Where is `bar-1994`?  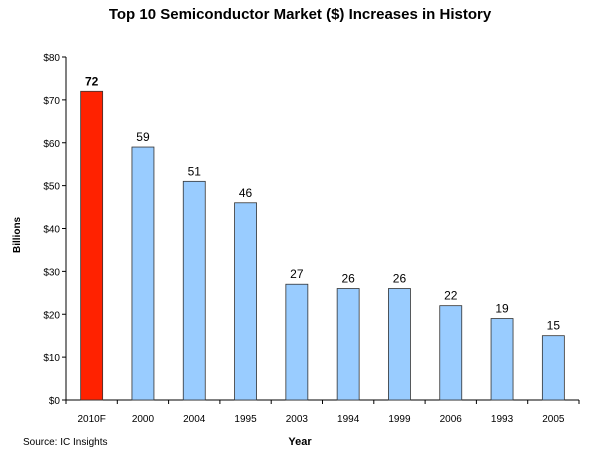
bar-1994 is located at coordinates (348, 344).